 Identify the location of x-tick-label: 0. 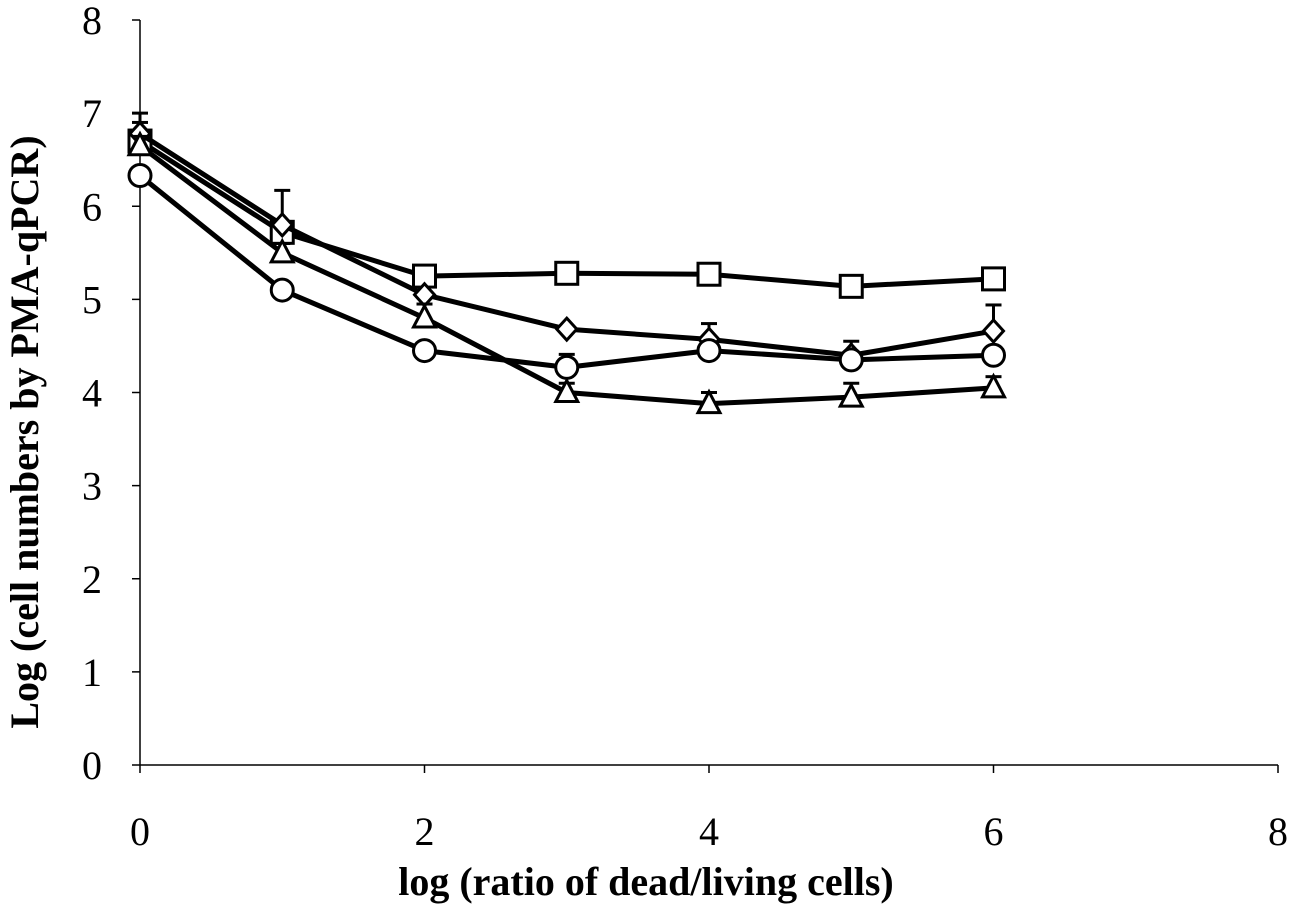
(140, 831).